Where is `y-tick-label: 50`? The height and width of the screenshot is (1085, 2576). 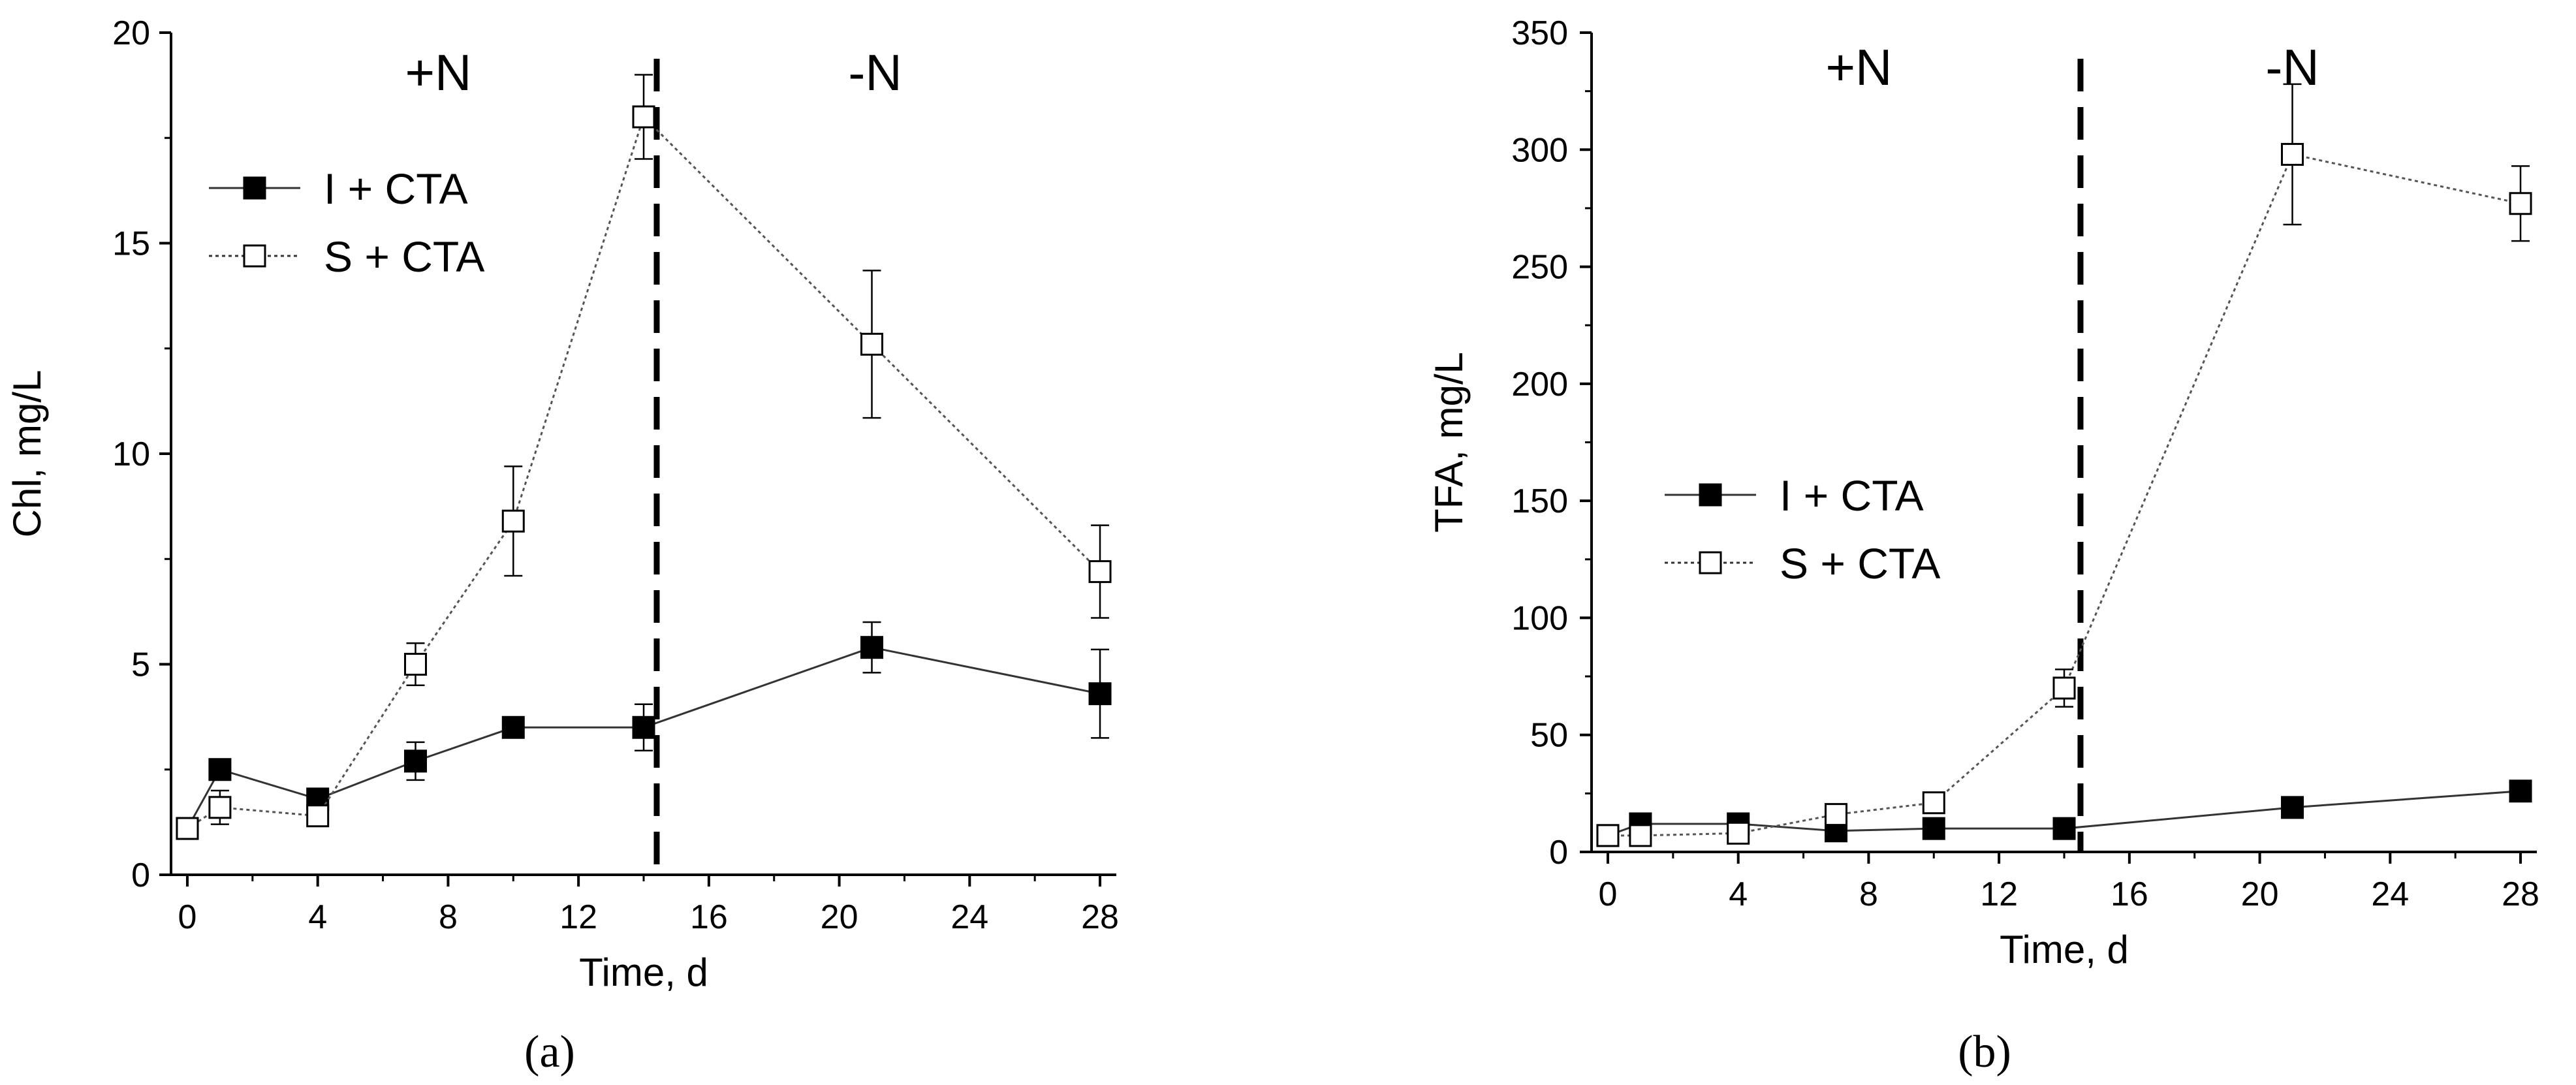 y-tick-label: 50 is located at coordinates (1549, 736).